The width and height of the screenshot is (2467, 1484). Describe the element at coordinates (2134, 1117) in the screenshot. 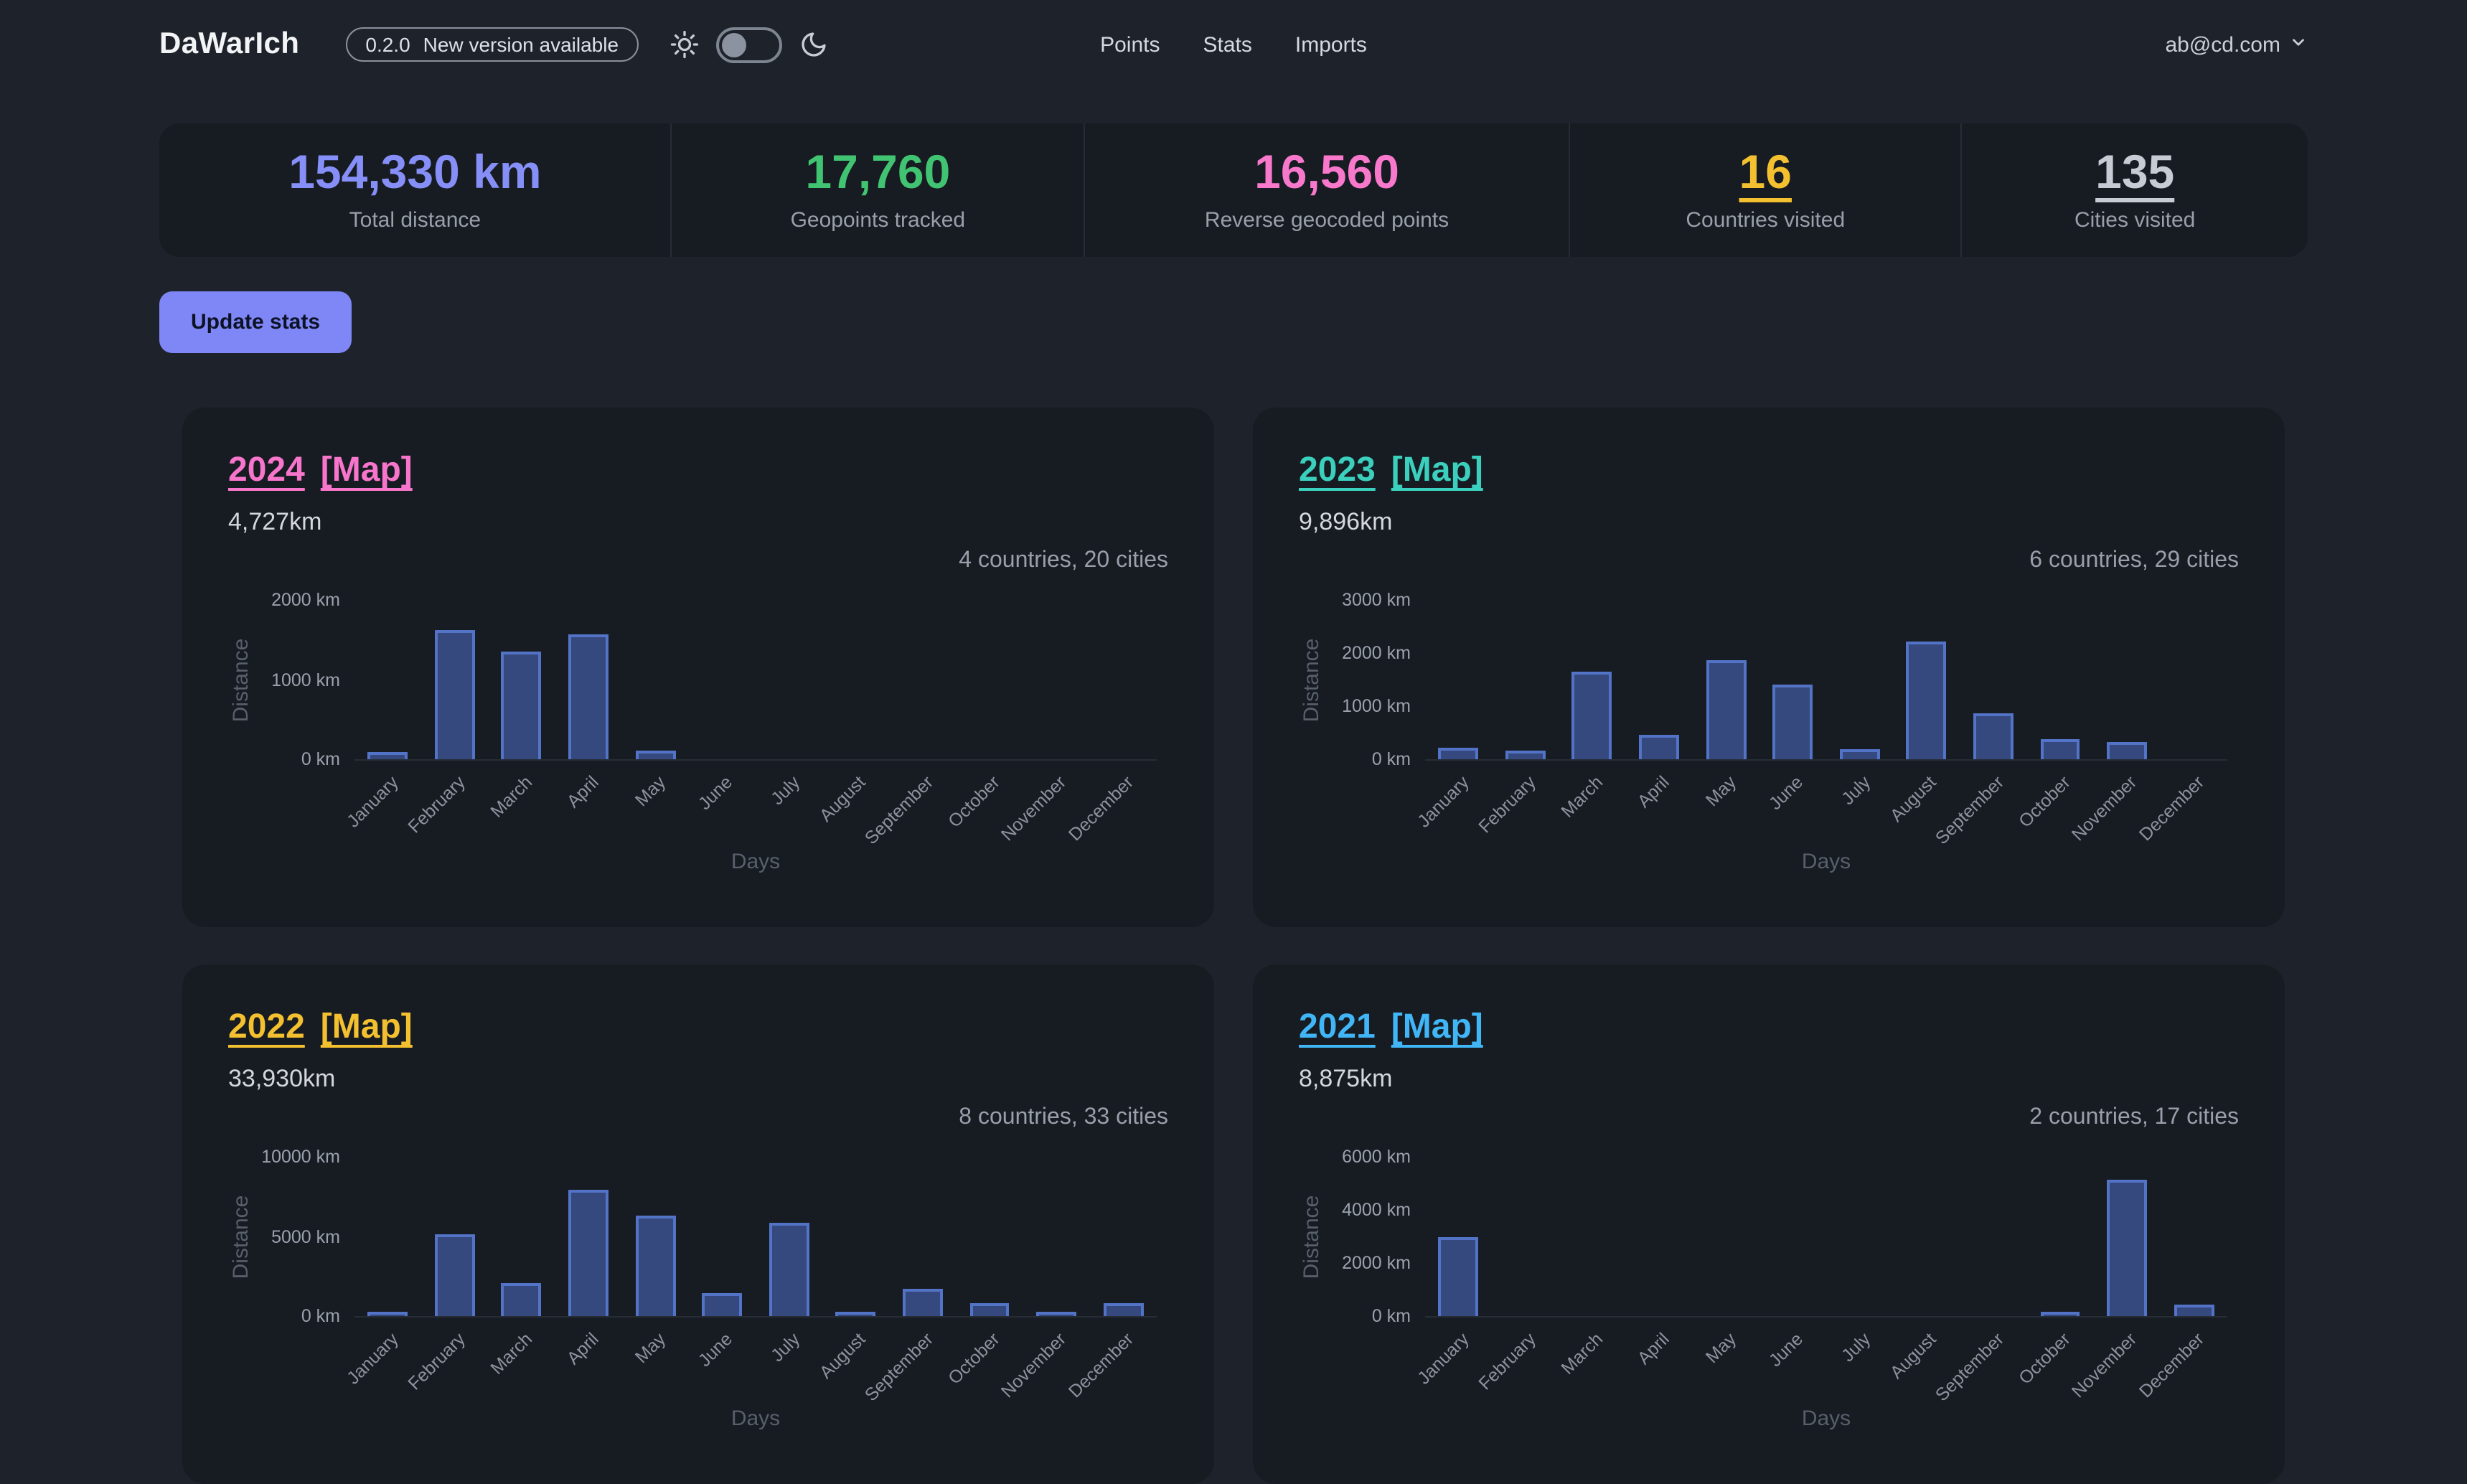

I see `year-summary: 2 countries, 17 cities` at that location.